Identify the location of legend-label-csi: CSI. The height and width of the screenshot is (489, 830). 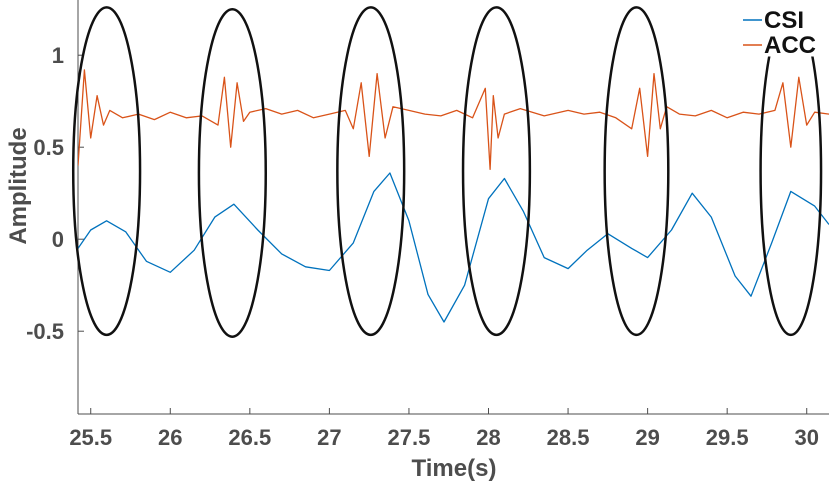
(784, 20).